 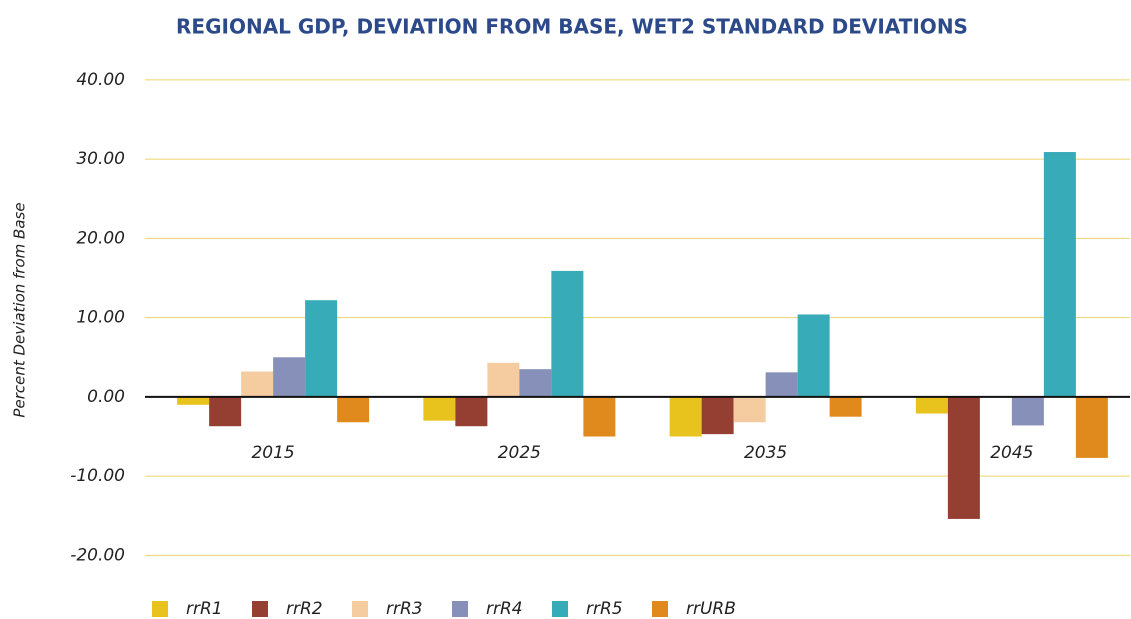 I want to click on legend-label: rrR3, so click(x=404, y=609).